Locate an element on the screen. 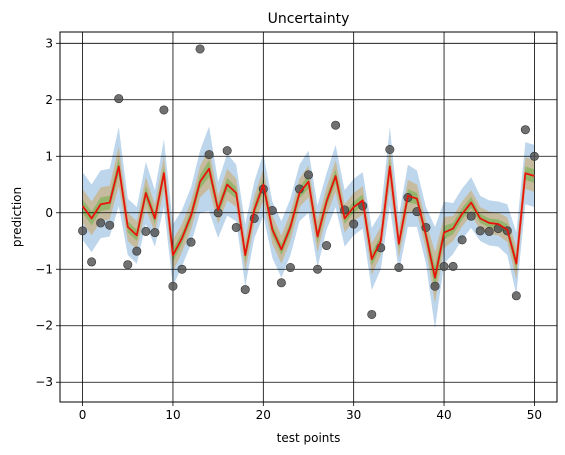  x-tick-label: 50 is located at coordinates (534, 415).